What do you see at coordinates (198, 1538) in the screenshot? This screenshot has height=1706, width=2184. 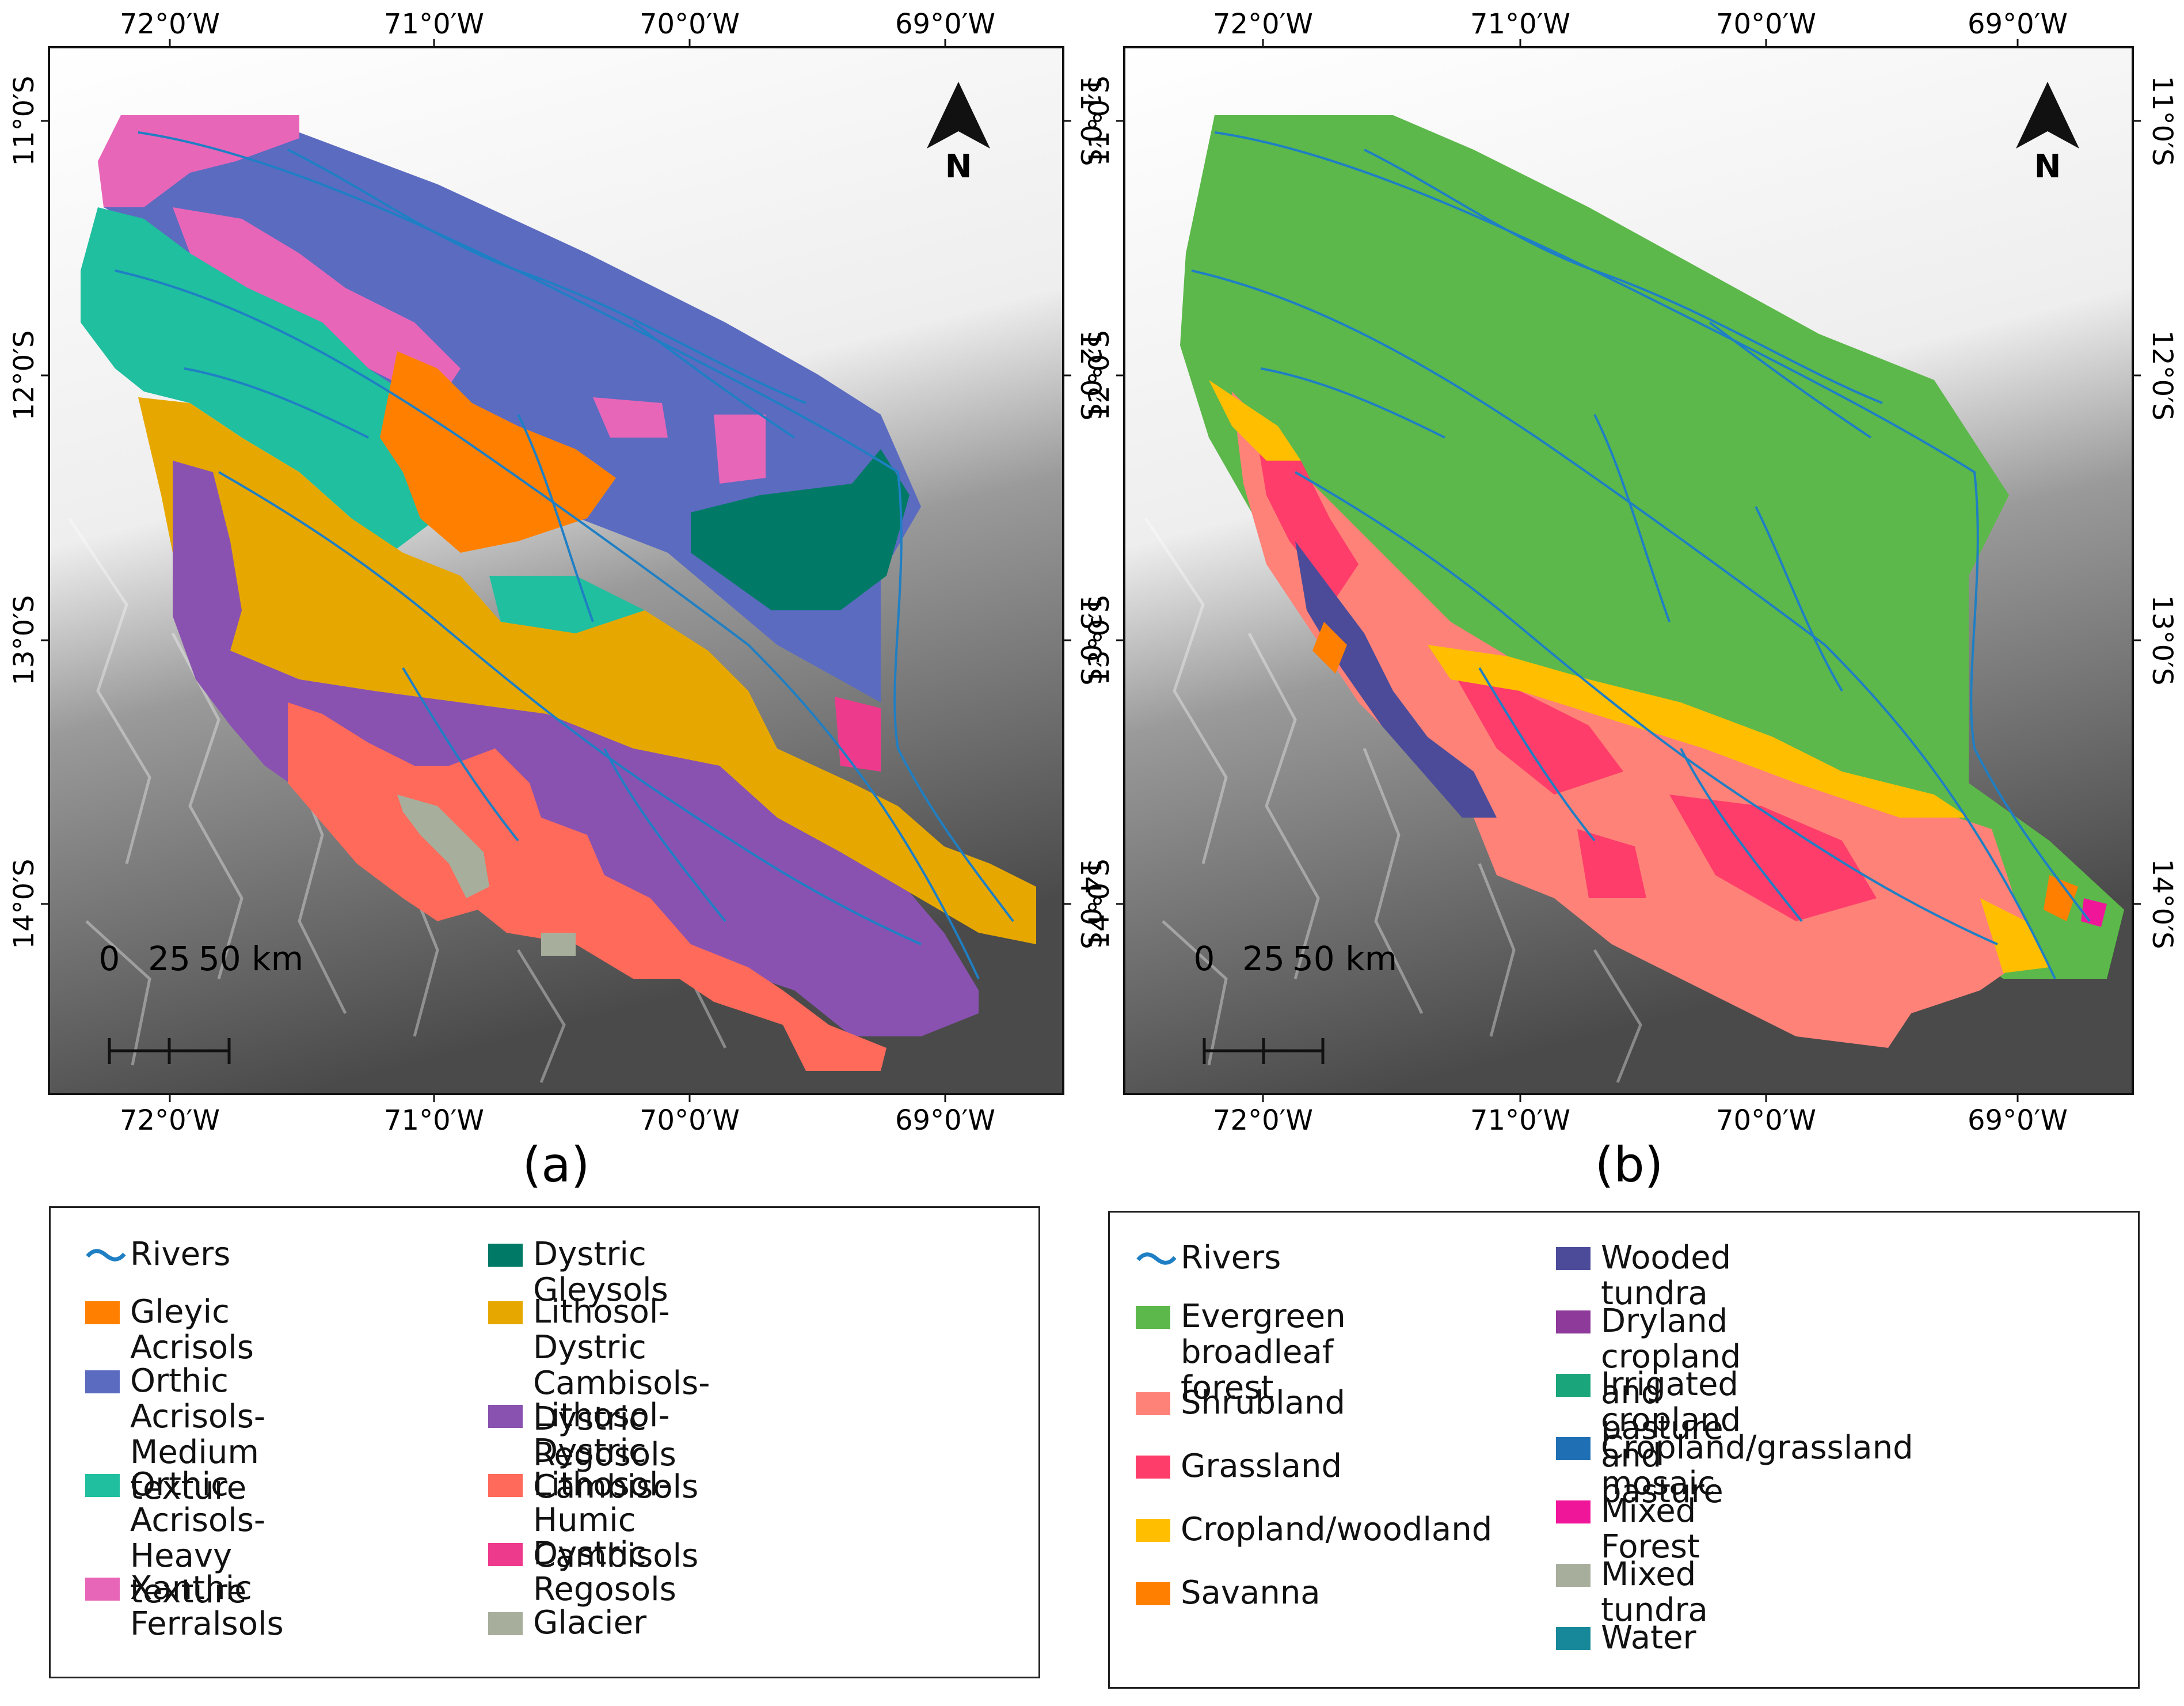 I see `legend-label: Orthic Acrisols- Heavy texture` at bounding box center [198, 1538].